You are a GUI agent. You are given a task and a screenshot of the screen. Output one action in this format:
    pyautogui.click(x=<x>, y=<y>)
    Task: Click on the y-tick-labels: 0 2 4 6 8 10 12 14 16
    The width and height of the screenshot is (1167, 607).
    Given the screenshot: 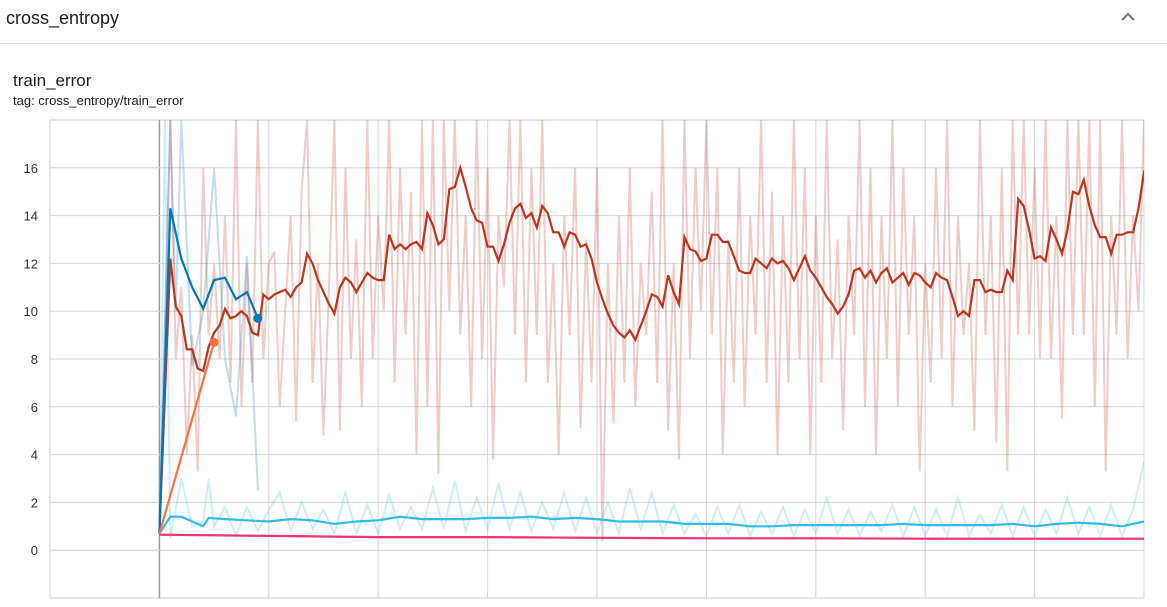 What is the action you would take?
    pyautogui.click(x=31, y=359)
    